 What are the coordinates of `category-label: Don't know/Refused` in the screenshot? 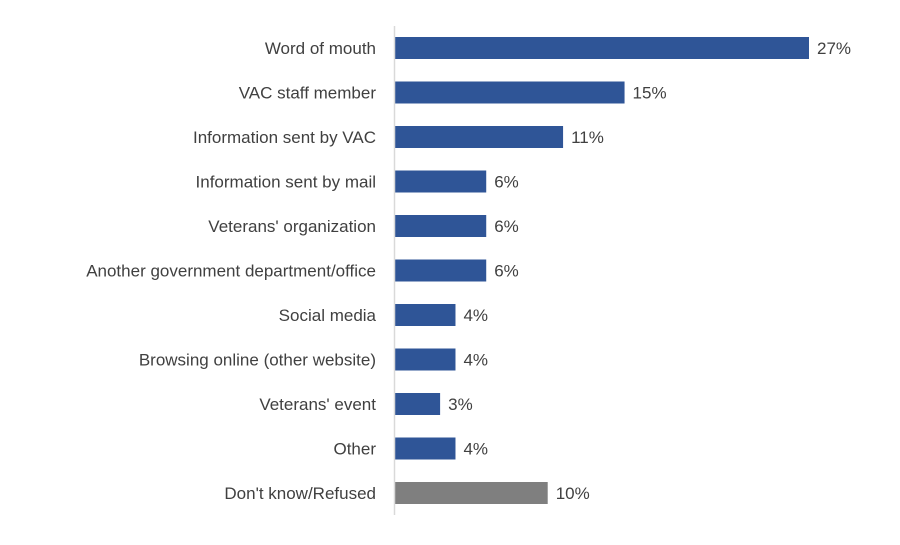 It's located at (300, 493).